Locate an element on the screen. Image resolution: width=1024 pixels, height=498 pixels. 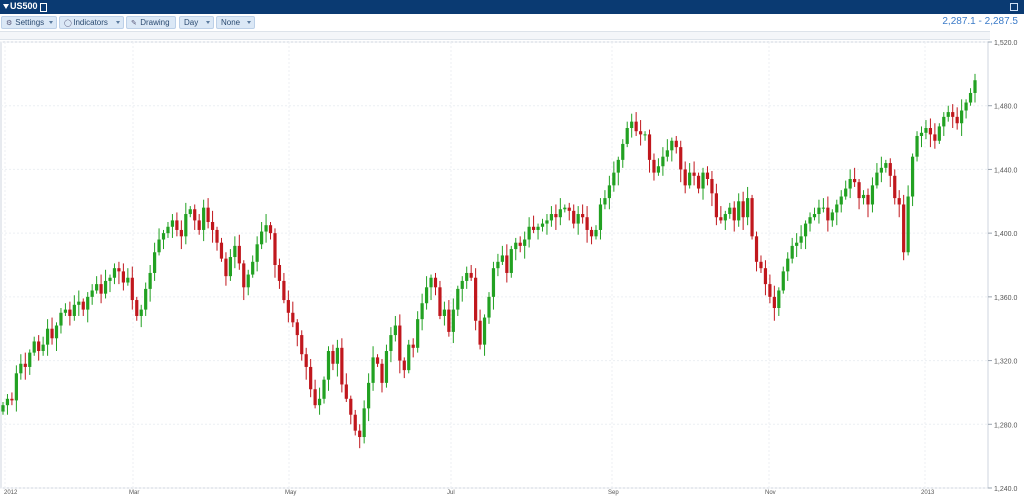
chart-navigator-strip is located at coordinates (495, 35).